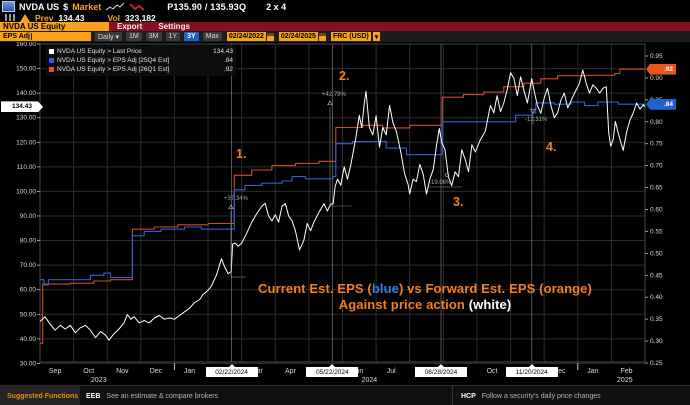 The height and width of the screenshot is (405, 690). I want to click on prev-label: Prev, so click(44, 17).